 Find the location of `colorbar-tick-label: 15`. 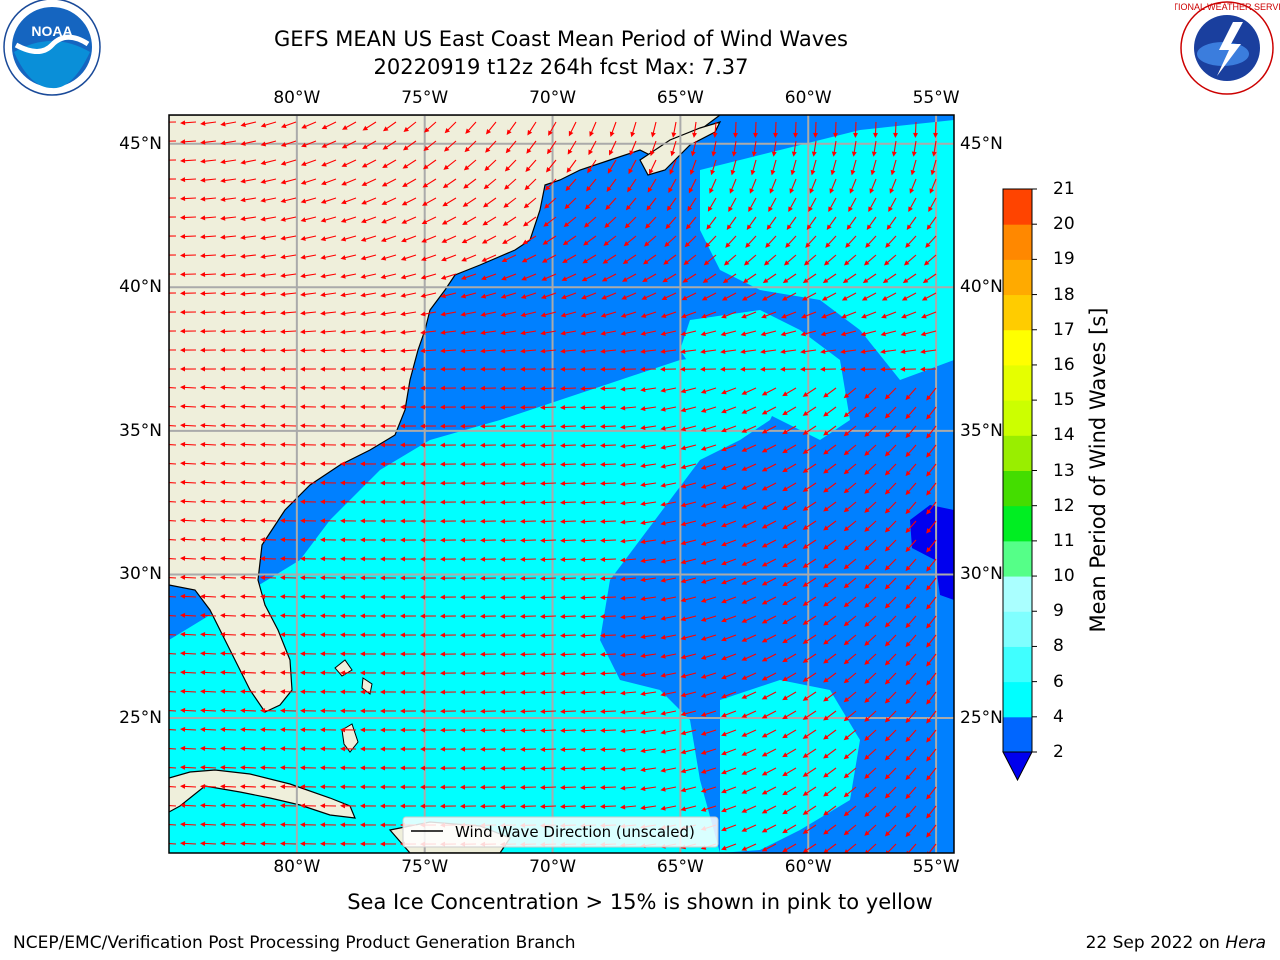

colorbar-tick-label: 15 is located at coordinates (1064, 400).